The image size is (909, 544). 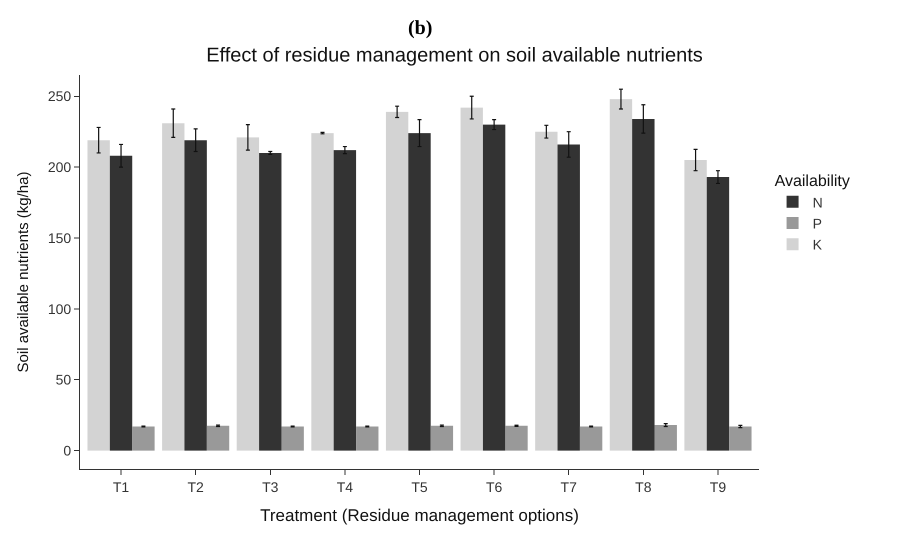 What do you see at coordinates (718, 486) in the screenshot?
I see `x-tick-label: T9` at bounding box center [718, 486].